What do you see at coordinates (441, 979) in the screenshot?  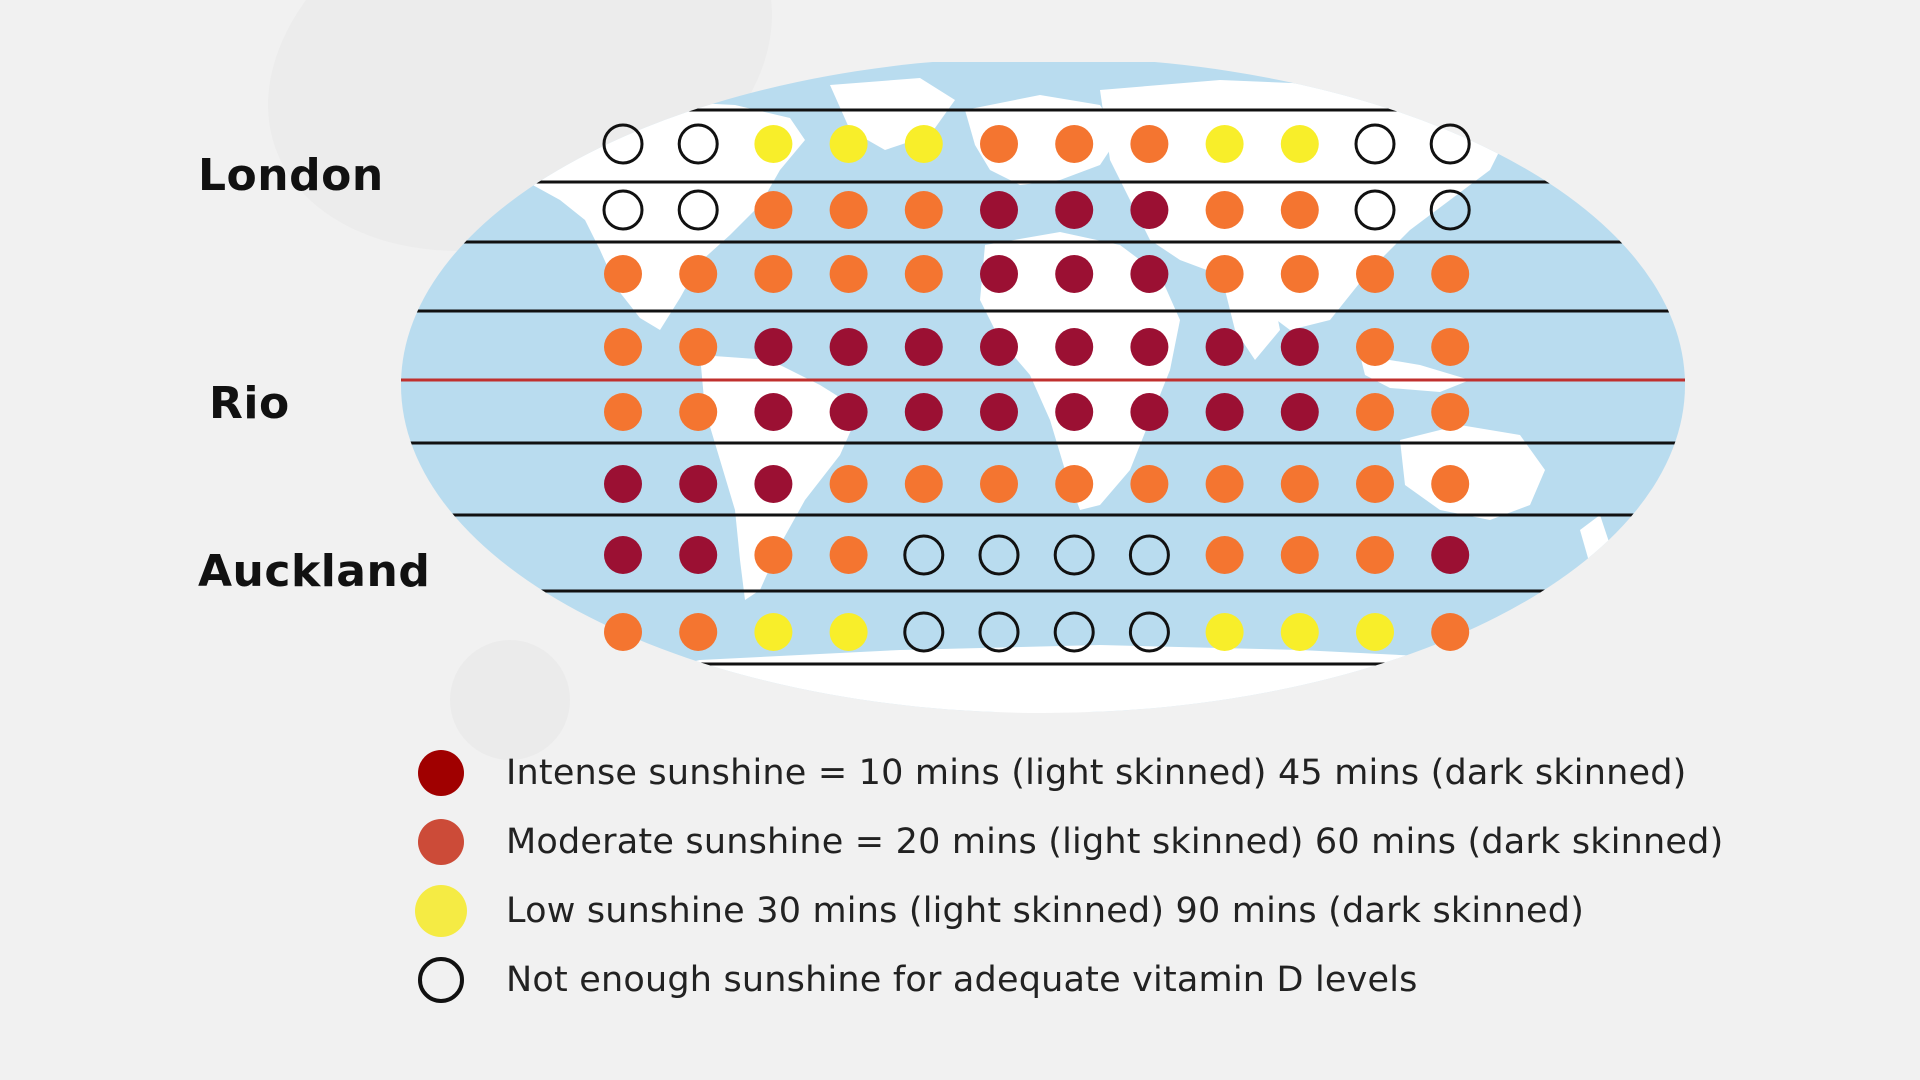 I see `legend-swatch-none` at bounding box center [441, 979].